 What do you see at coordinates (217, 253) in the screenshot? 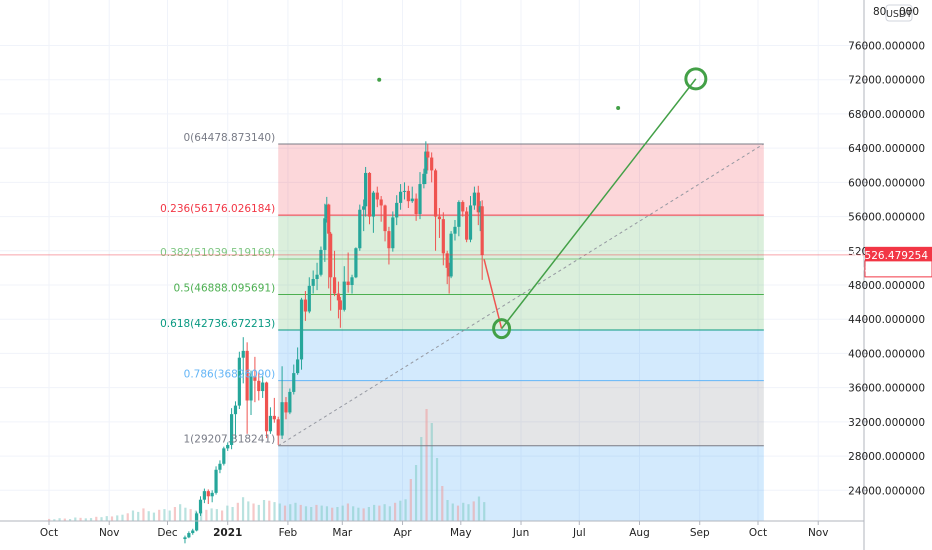
I see `fib-label: 0.382(51039.519169)` at bounding box center [217, 253].